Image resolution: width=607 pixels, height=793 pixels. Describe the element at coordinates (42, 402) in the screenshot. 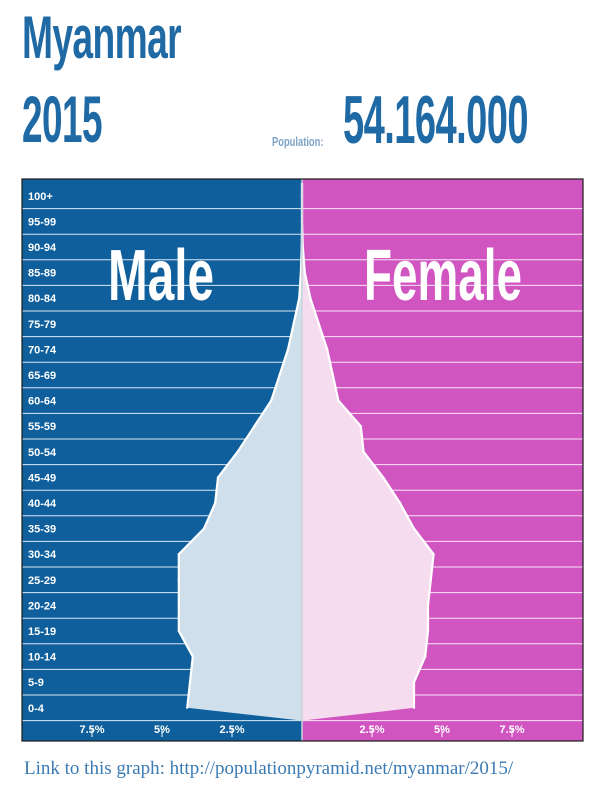

I see `age-label-60-64: 60-64` at that location.